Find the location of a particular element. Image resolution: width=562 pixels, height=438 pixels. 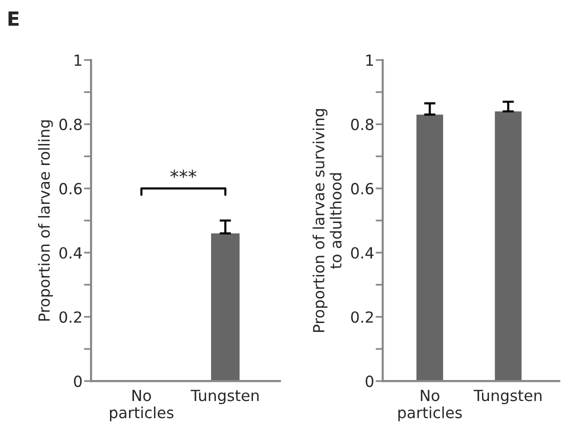

text: E is located at coordinates (13, 19).